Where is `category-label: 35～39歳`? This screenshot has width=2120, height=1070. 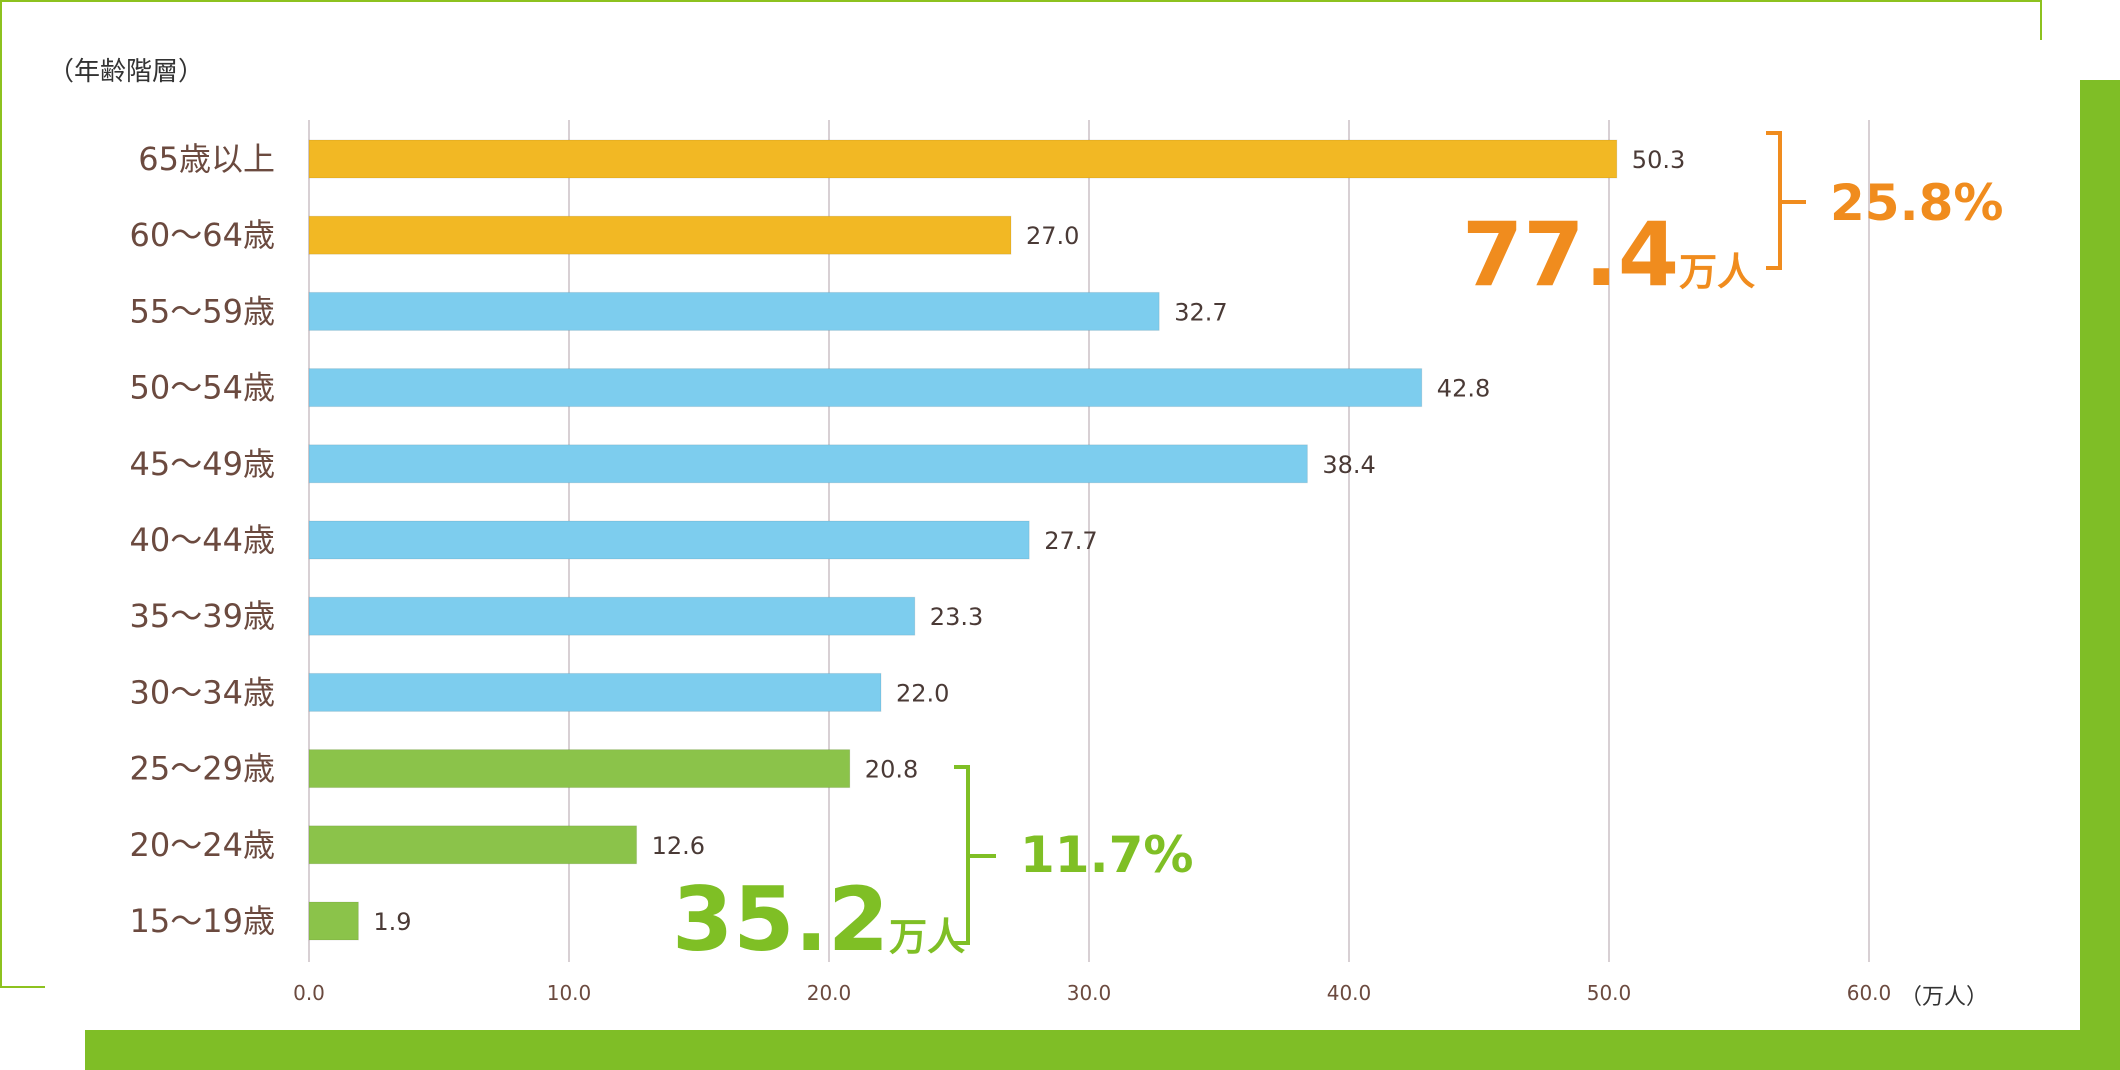
category-label: 35～39歳 is located at coordinates (202, 616).